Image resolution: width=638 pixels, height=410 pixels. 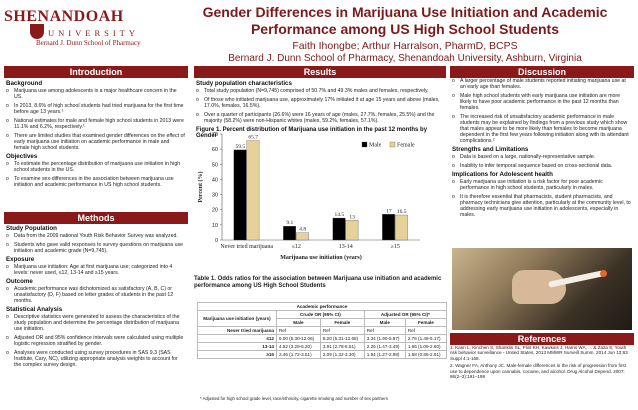 I want to click on data-label: 9.1, so click(x=289, y=223).